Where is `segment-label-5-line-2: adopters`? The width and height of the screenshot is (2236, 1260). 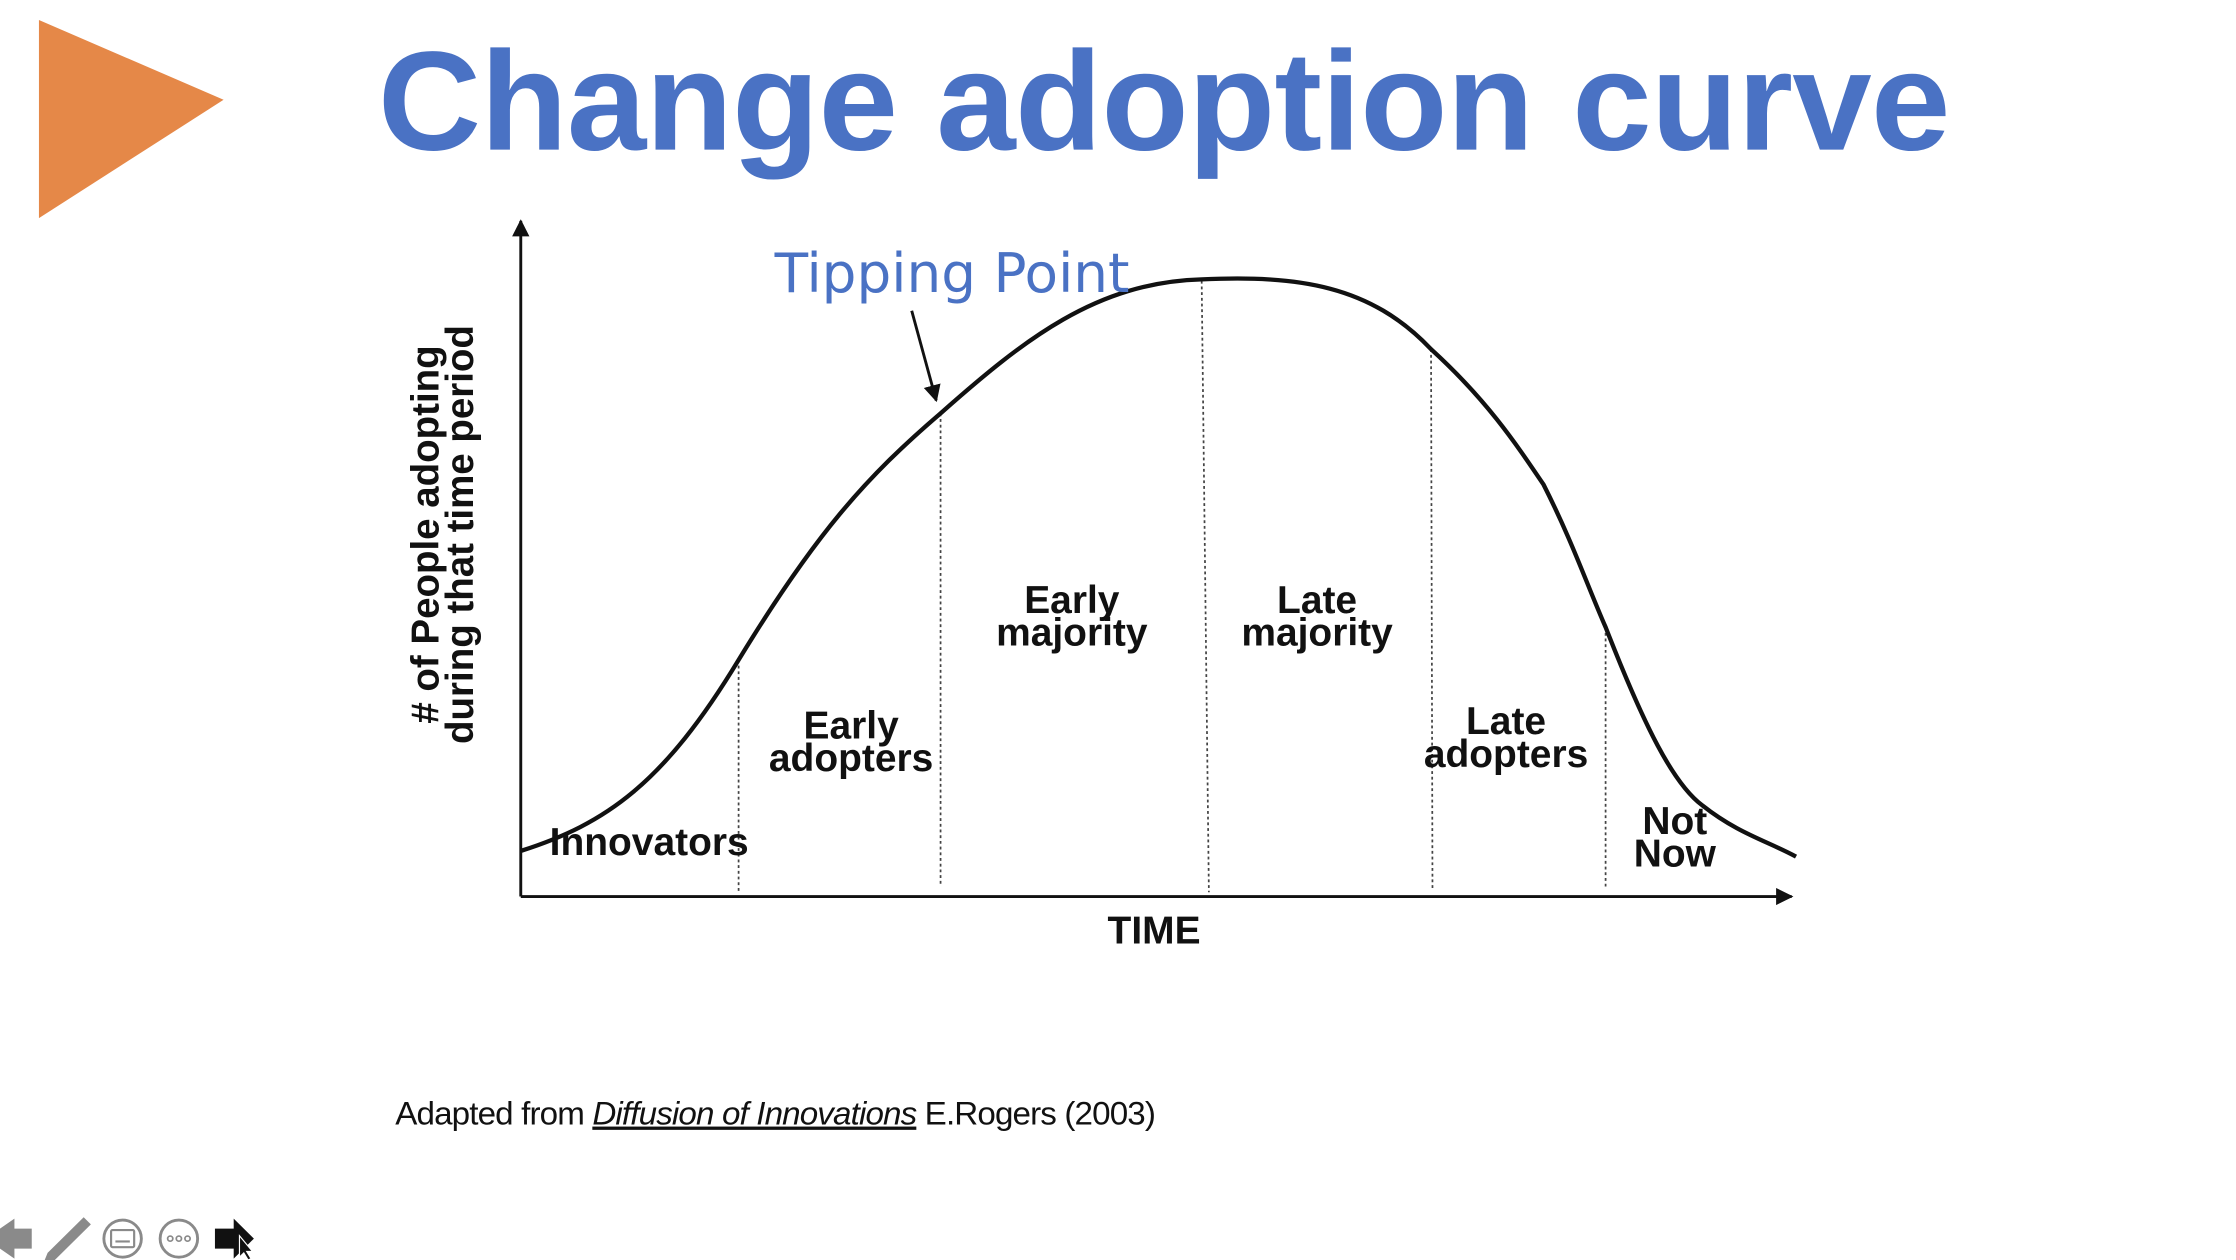
segment-label-5-line-2: adopters is located at coordinates (1506, 754).